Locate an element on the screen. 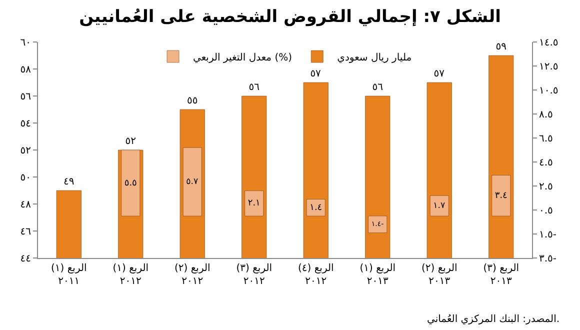  text: المصدر: البنك المركزي العُماني. is located at coordinates (493, 320).